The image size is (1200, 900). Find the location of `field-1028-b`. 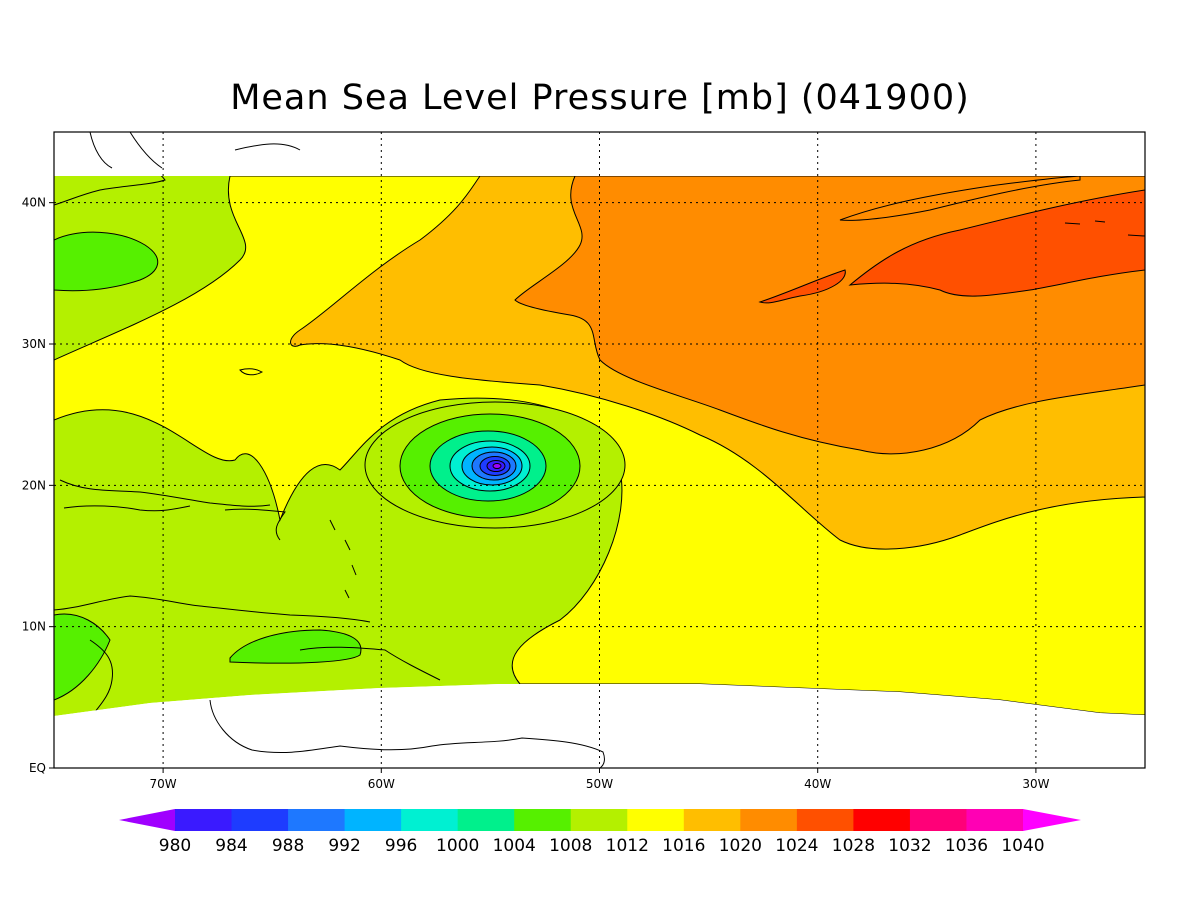

field-1028-b is located at coordinates (802, 286).